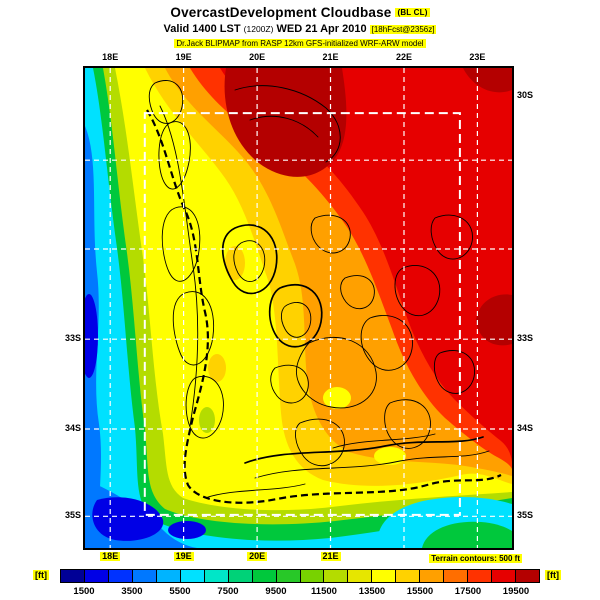  I want to click on forecast-tag: [18hFcst@2356z], so click(403, 29).